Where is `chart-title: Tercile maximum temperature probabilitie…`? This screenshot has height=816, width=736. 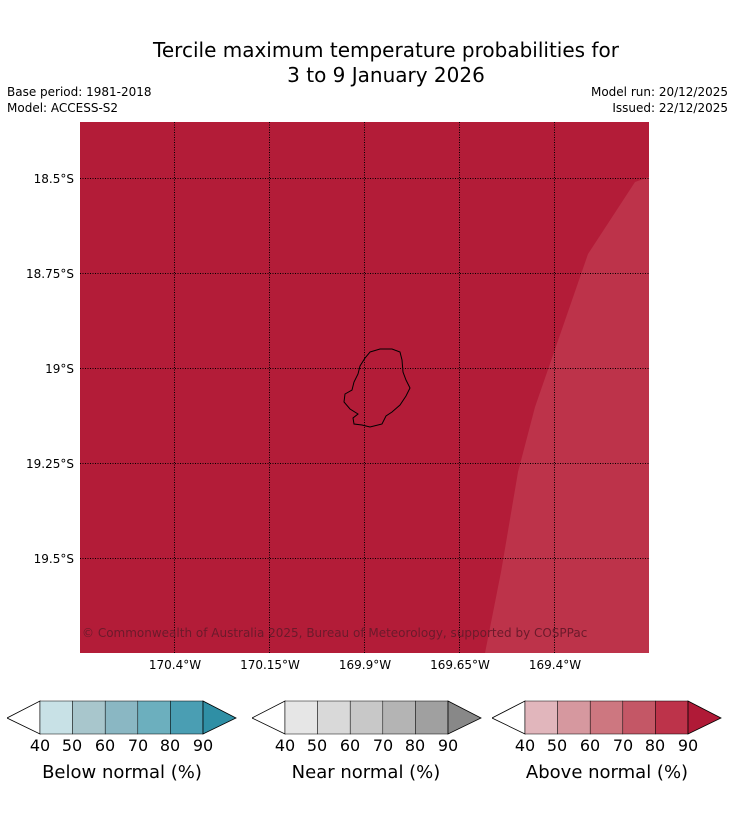
chart-title: Tercile maximum temperature probabilitie… is located at coordinates (368, 63).